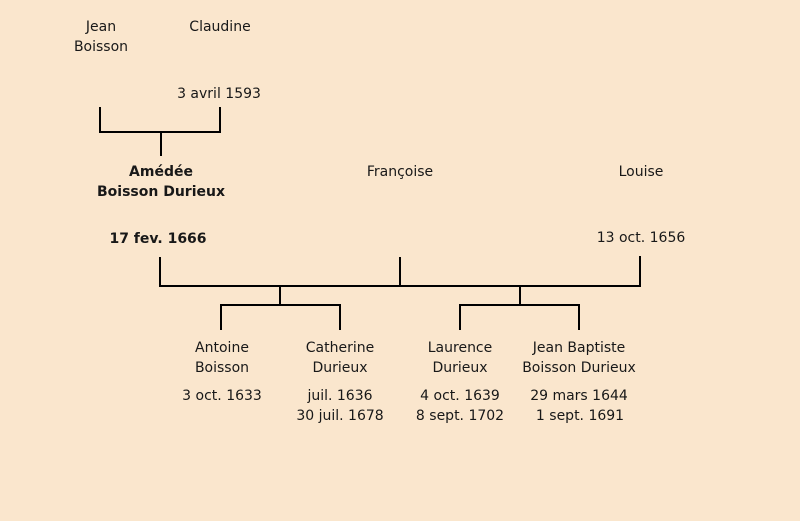 Image resolution: width=800 pixels, height=521 pixels. What do you see at coordinates (161, 143) in the screenshot?
I see `connector-line-gen1-descent` at bounding box center [161, 143].